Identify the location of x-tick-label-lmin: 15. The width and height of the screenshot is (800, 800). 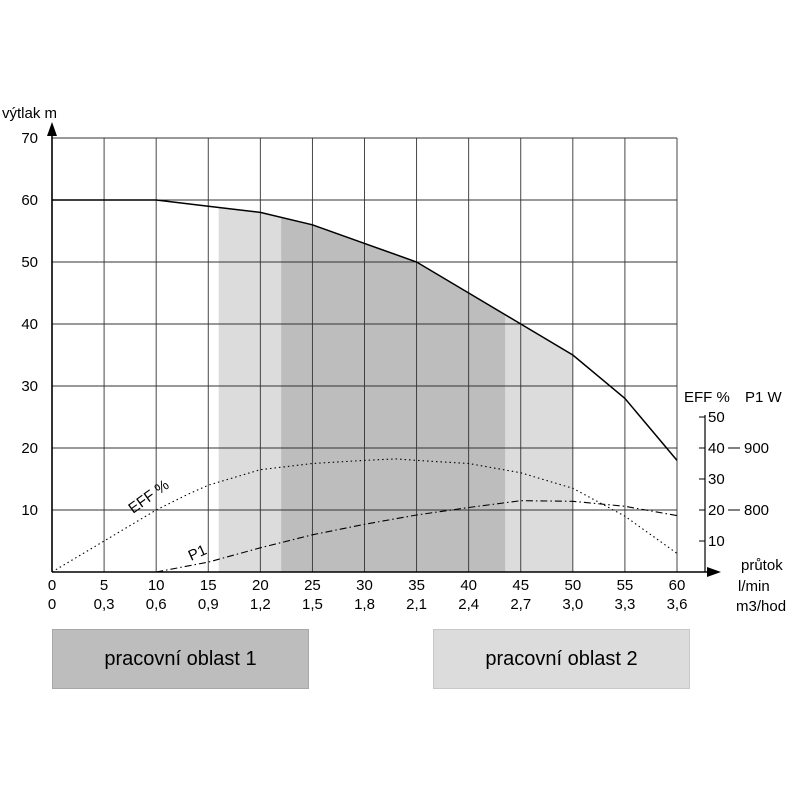
(208, 585).